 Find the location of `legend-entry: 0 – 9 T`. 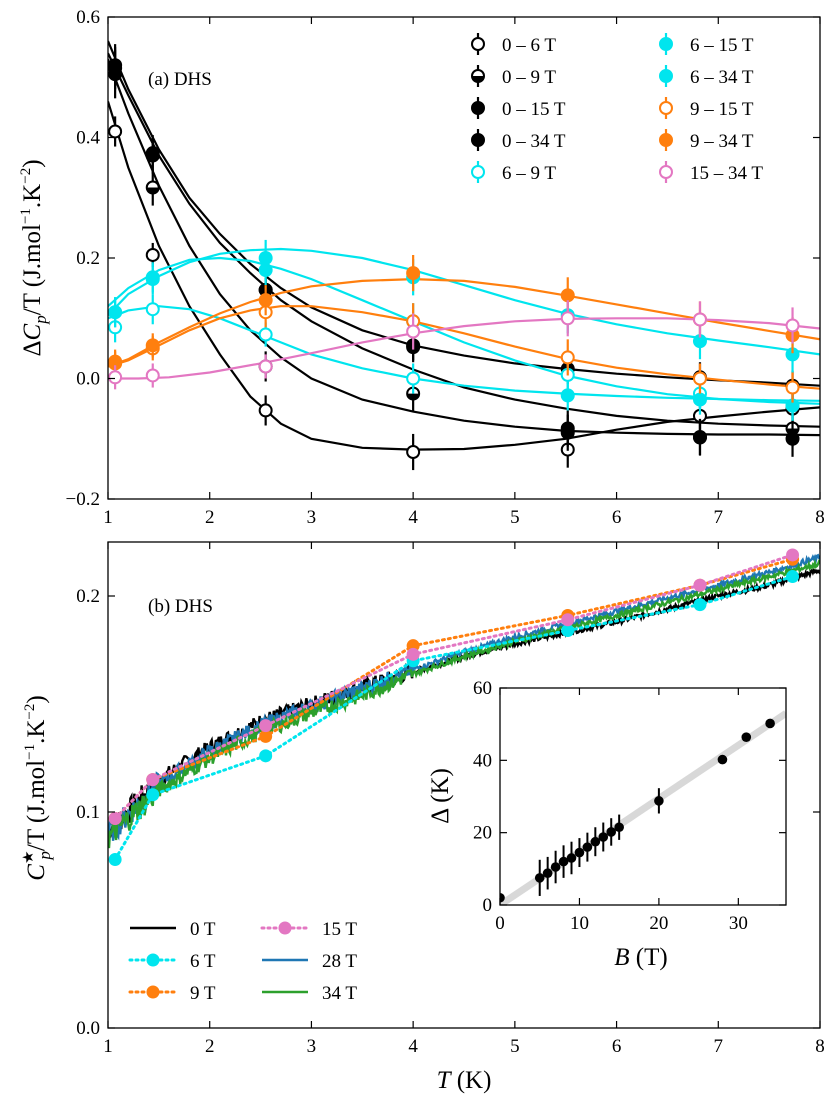

legend-entry: 0 – 9 T is located at coordinates (513, 76).